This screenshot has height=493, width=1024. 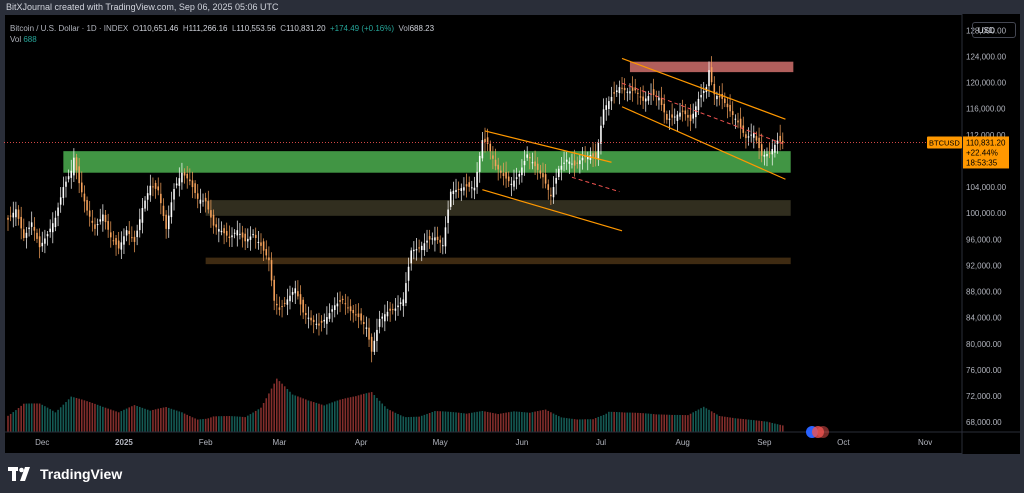 I want to click on symbol-name: Bitcoin / U.S. Dollar · 1D · INDEX, so click(x=69, y=28).